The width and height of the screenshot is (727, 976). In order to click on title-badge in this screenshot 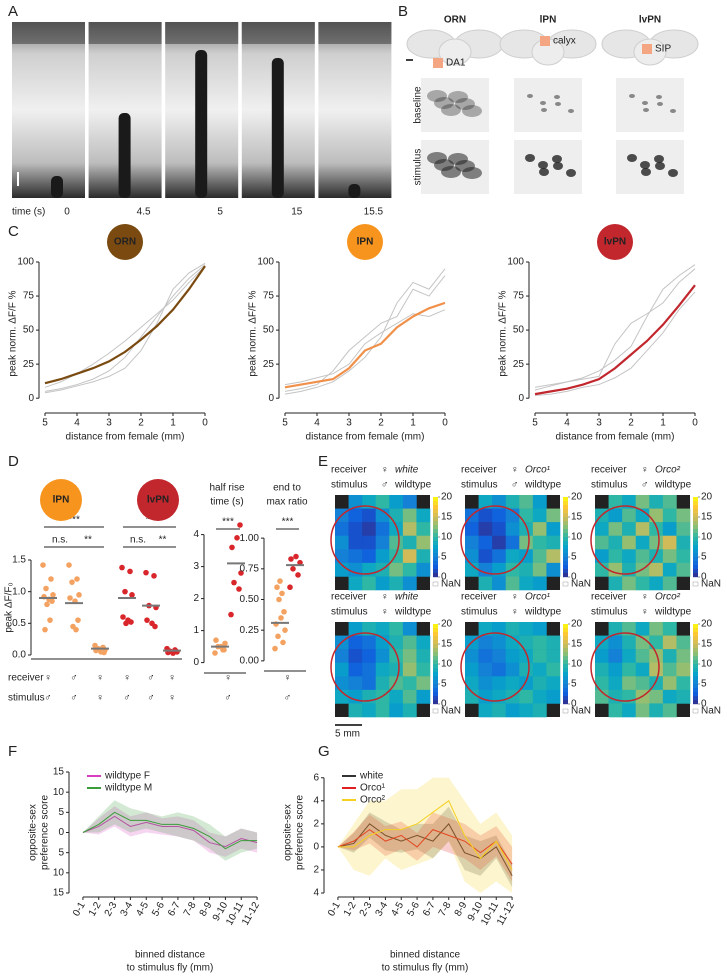, I will do `click(615, 242)`.